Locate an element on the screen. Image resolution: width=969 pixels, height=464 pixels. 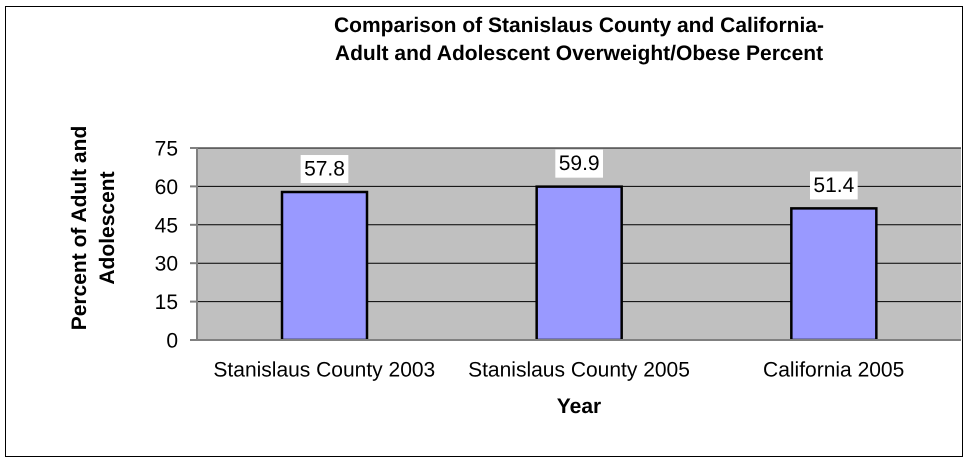
y-axis-title: Percent of Adult and Adolescent is located at coordinates (93, 228).